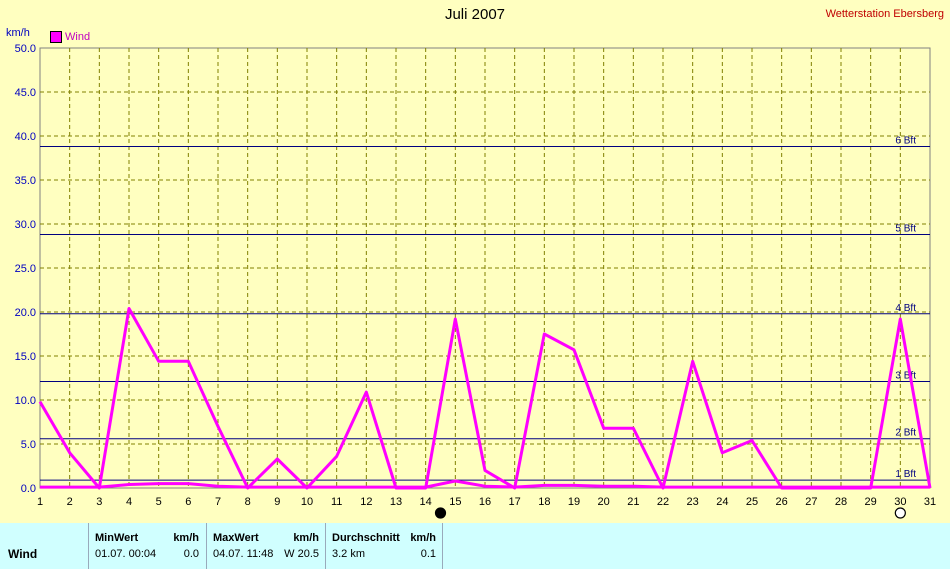 This screenshot has width=950, height=569. Describe the element at coordinates (301, 554) in the screenshot. I see `max-value: W 20.5` at that location.